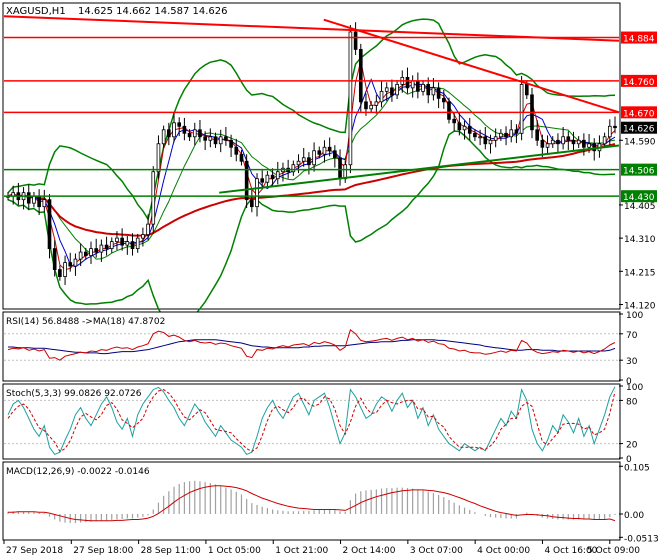 The image size is (660, 560). I want to click on time-tick-label: 27 Sep 2018, so click(34, 551).